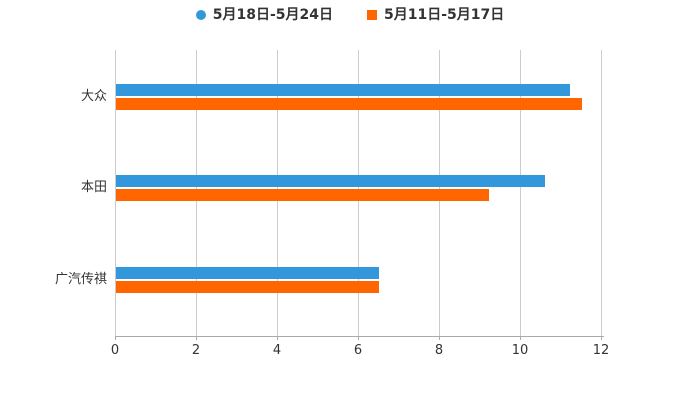  Describe the element at coordinates (350, 15) in the screenshot. I see `legend: 5月18日-5月24日 5月11日-5月17日` at that location.